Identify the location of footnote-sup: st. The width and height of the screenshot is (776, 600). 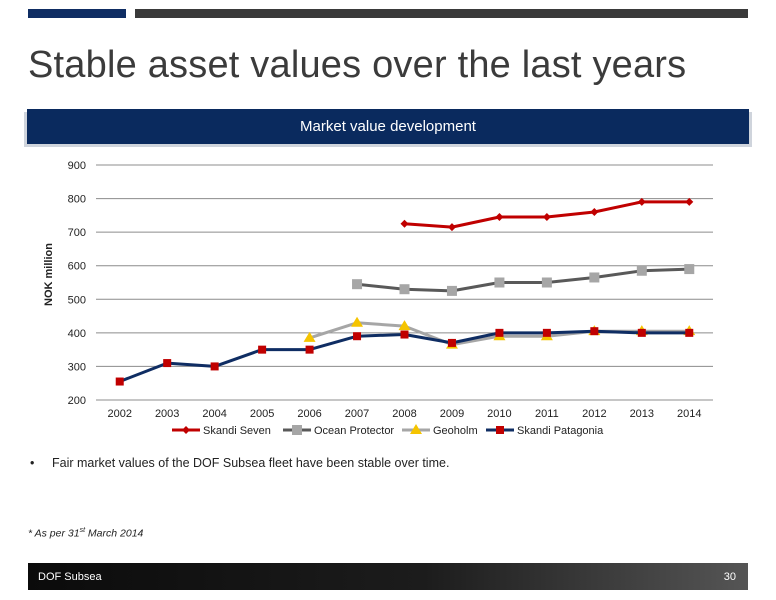
(82, 530).